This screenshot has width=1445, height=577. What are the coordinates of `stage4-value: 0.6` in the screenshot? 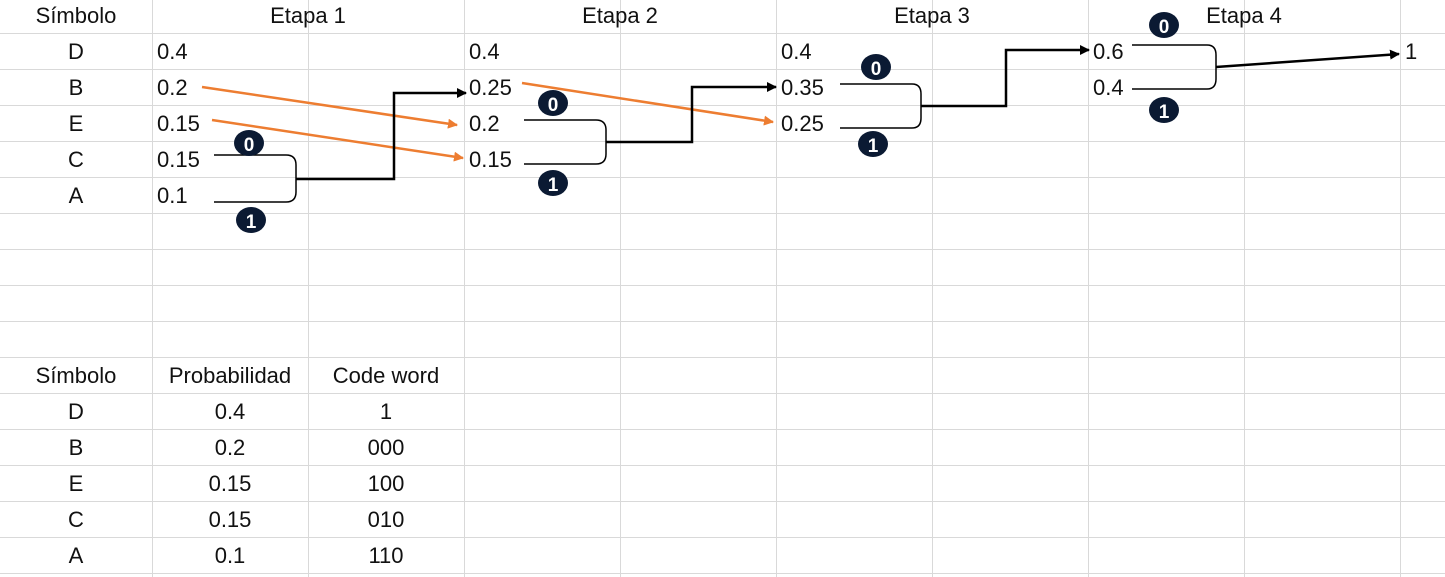 It's located at (1108, 51).